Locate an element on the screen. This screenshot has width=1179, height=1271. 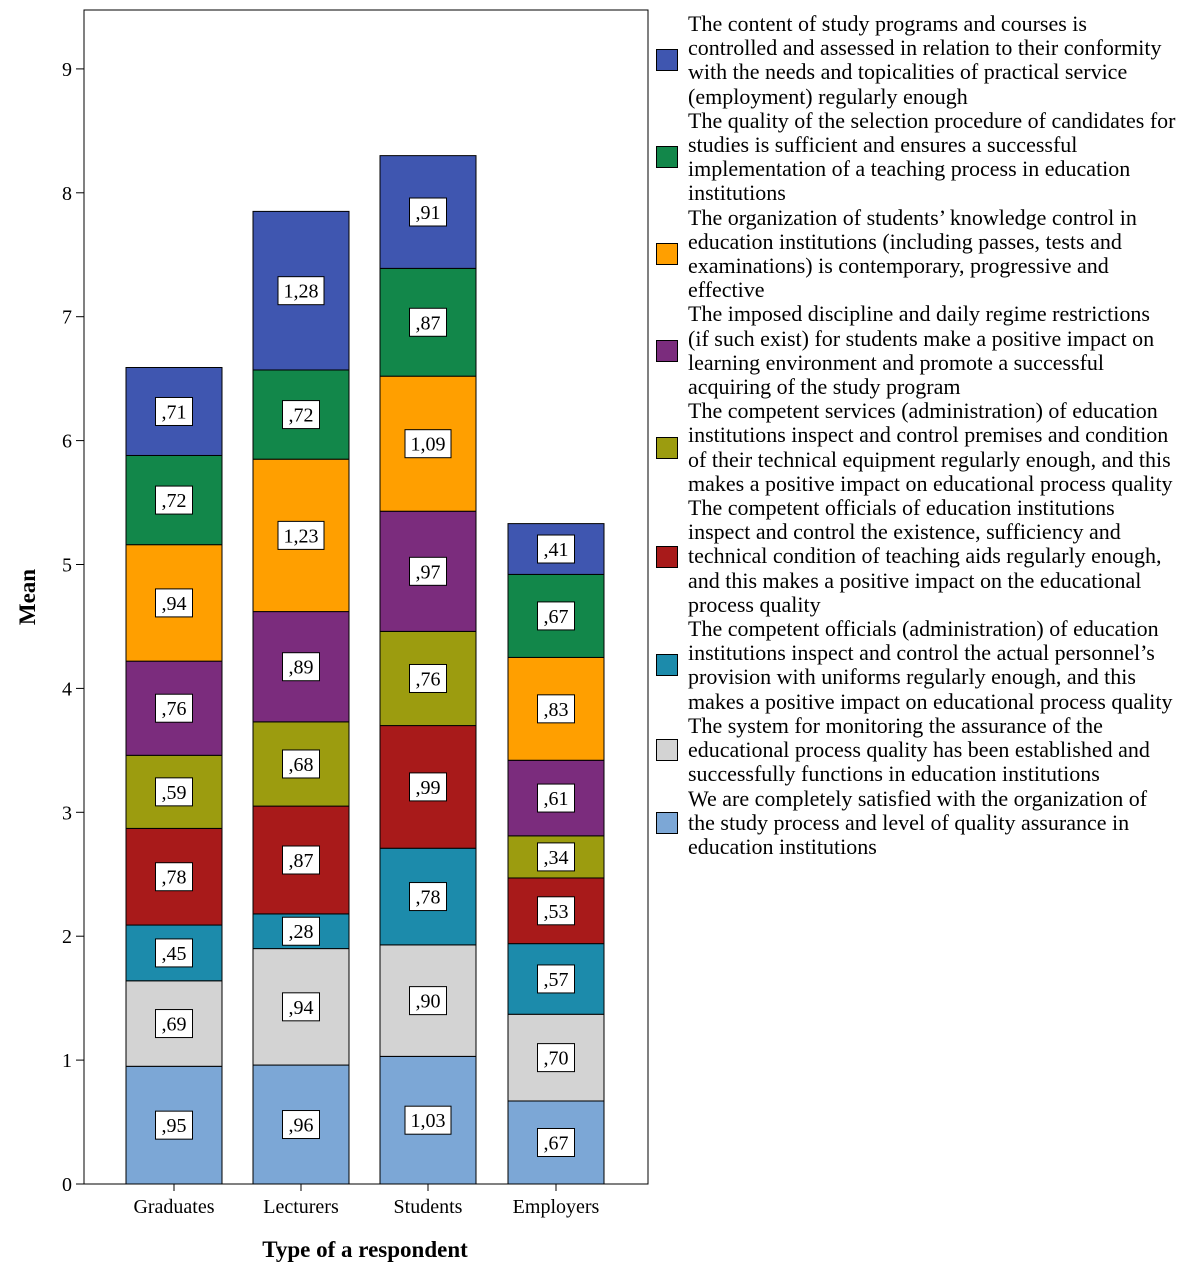
x-tick-label: Lecturers is located at coordinates (301, 1207).